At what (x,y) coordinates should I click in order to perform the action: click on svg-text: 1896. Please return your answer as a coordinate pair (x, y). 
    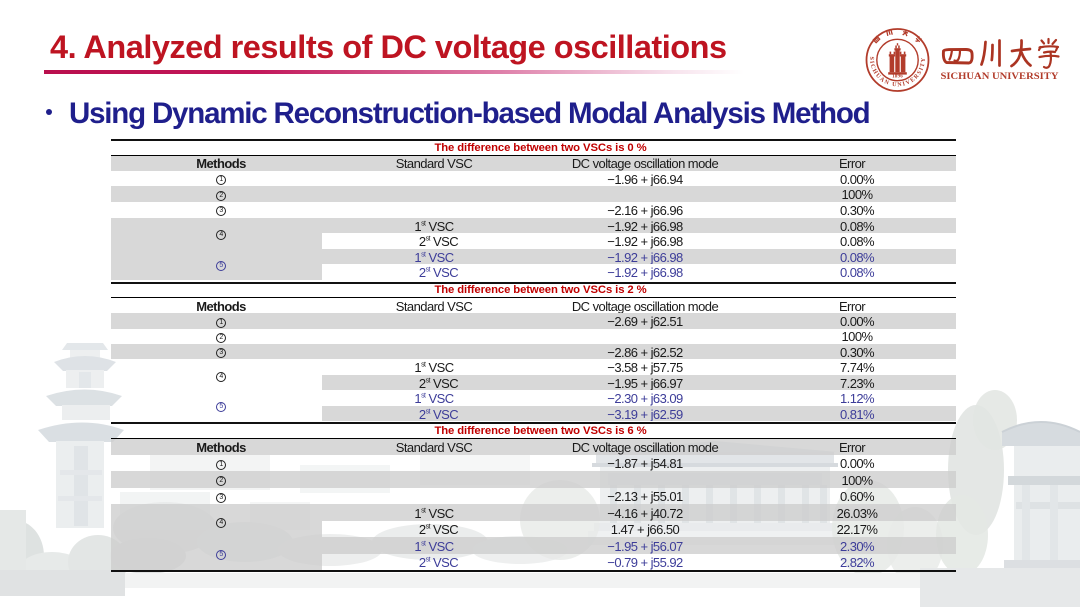
    Looking at the image, I should click on (897, 77).